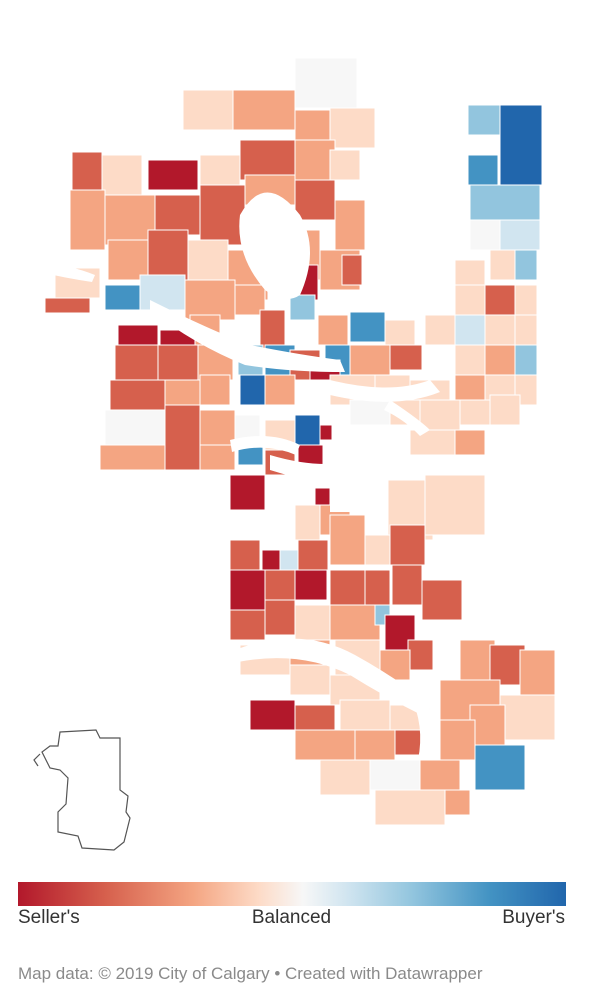 The width and height of the screenshot is (600, 1004). What do you see at coordinates (37, 760) in the screenshot?
I see `city-outline-spur` at bounding box center [37, 760].